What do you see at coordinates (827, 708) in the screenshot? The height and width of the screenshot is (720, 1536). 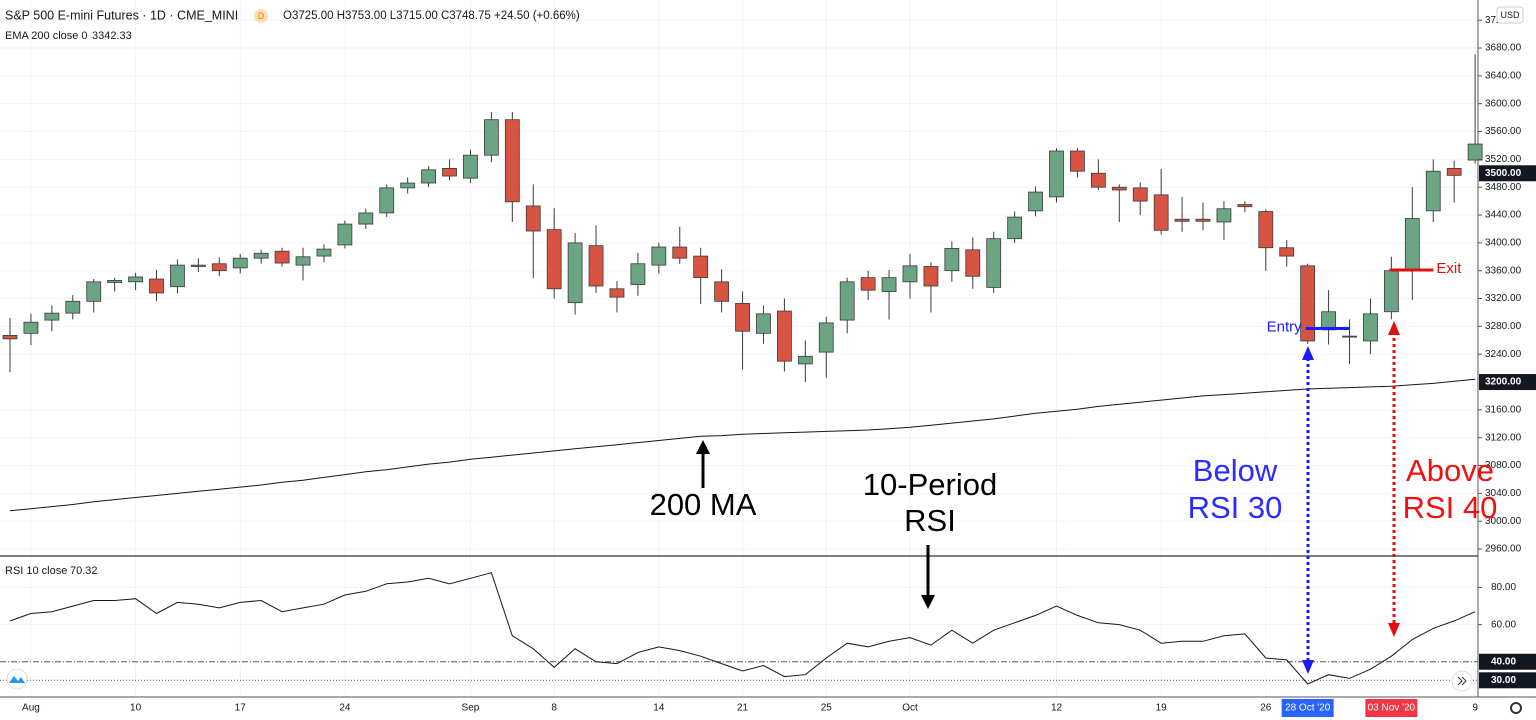 I see `x-tick-label: 25` at bounding box center [827, 708].